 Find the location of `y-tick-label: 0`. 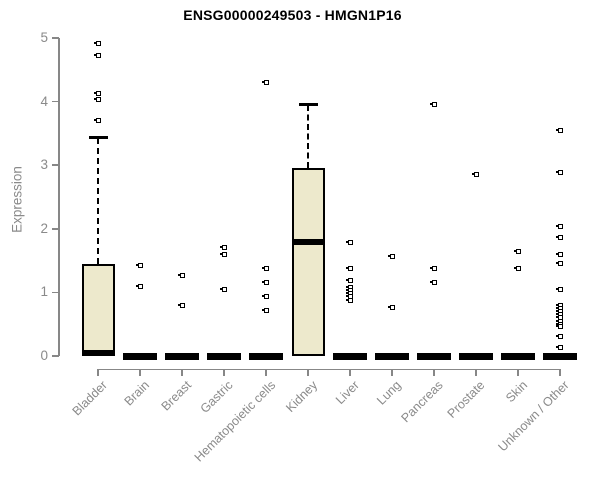

y-tick-label: 0 is located at coordinates (44, 355).